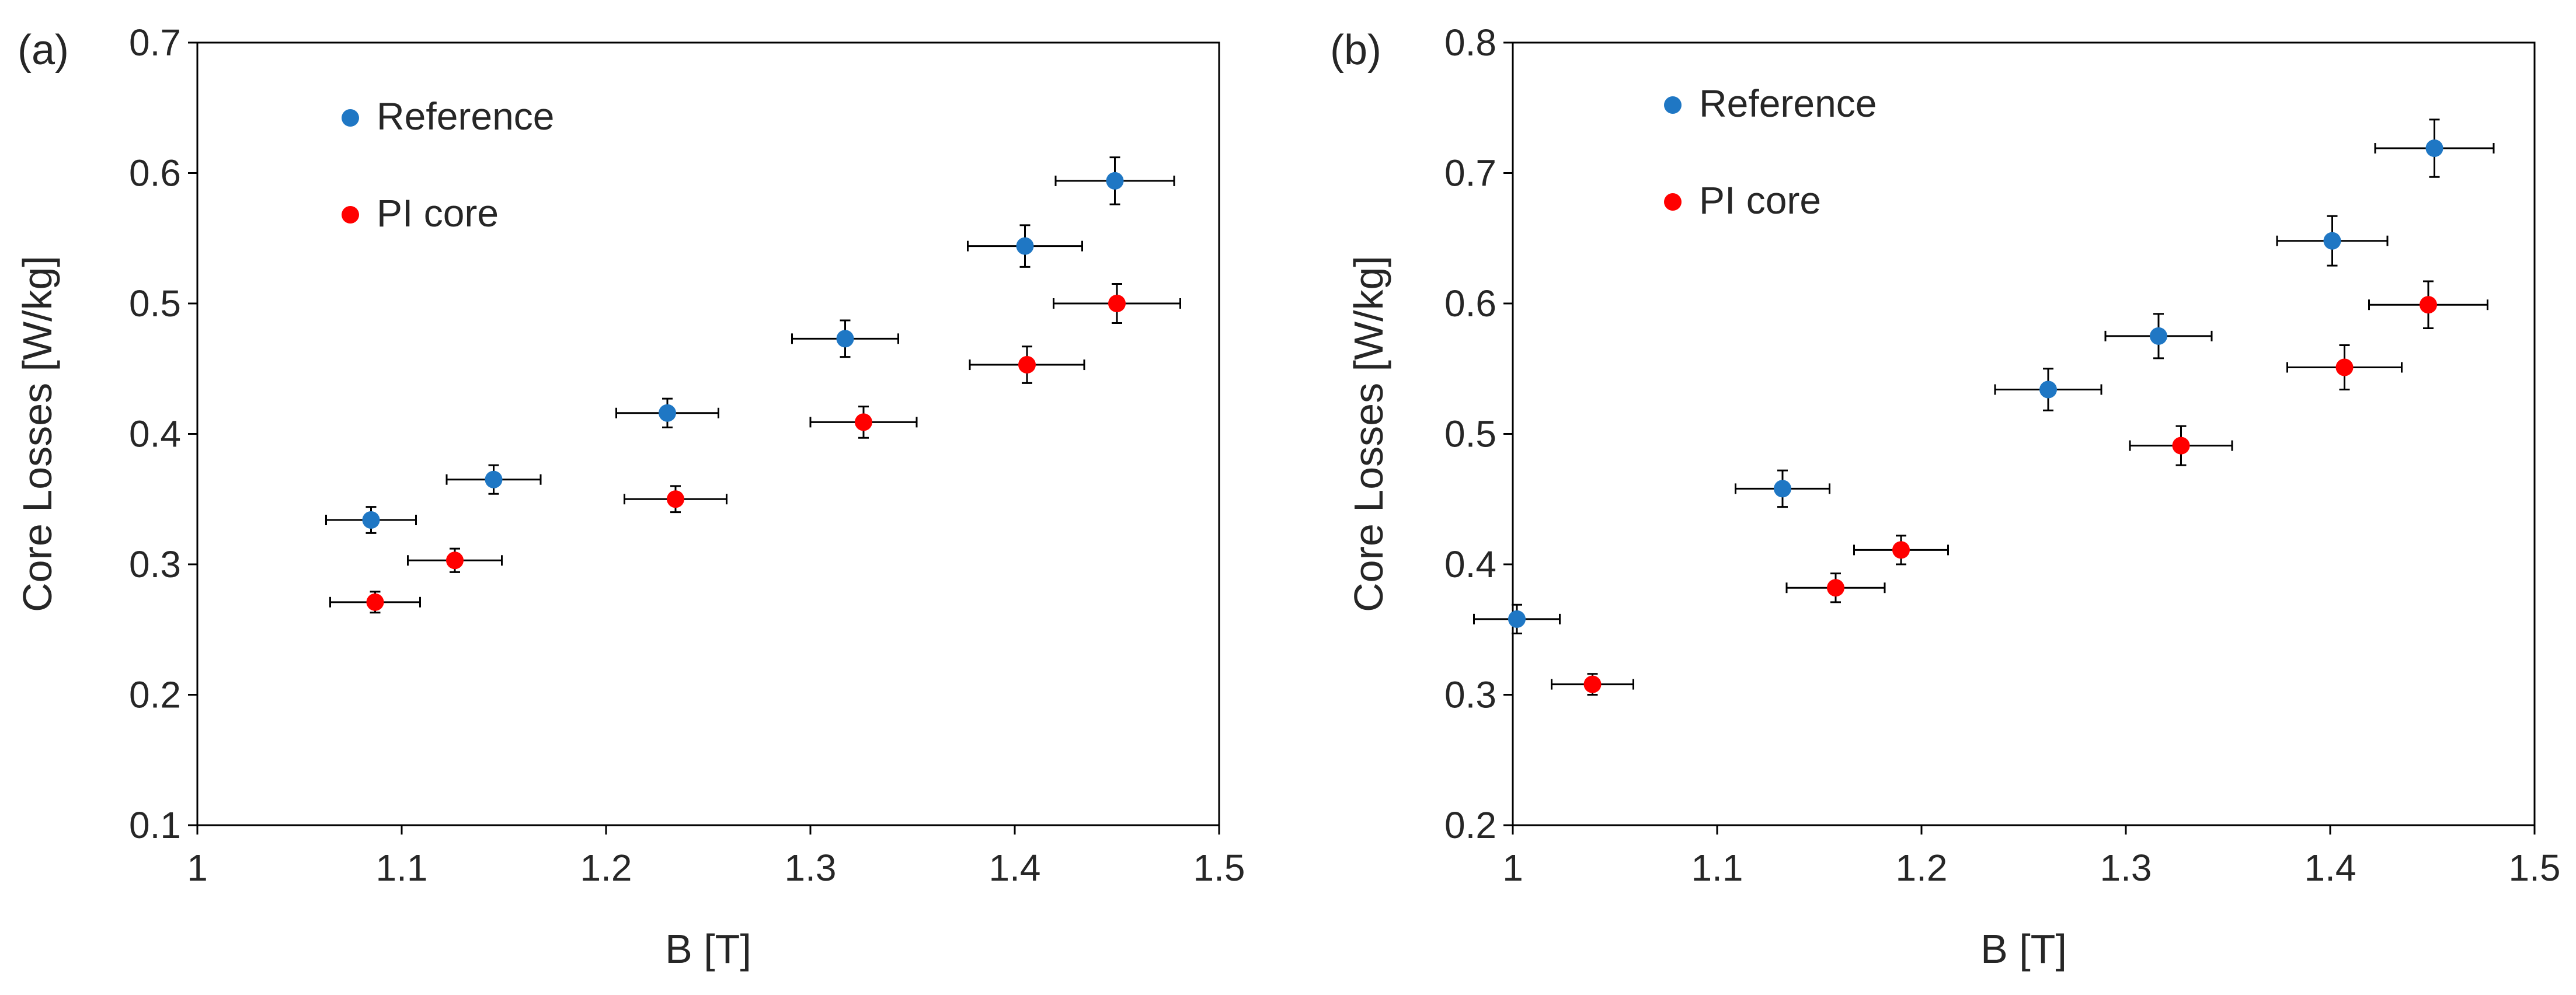 Image resolution: width=2576 pixels, height=995 pixels. I want to click on y-tick-label: 0.8, so click(1470, 43).